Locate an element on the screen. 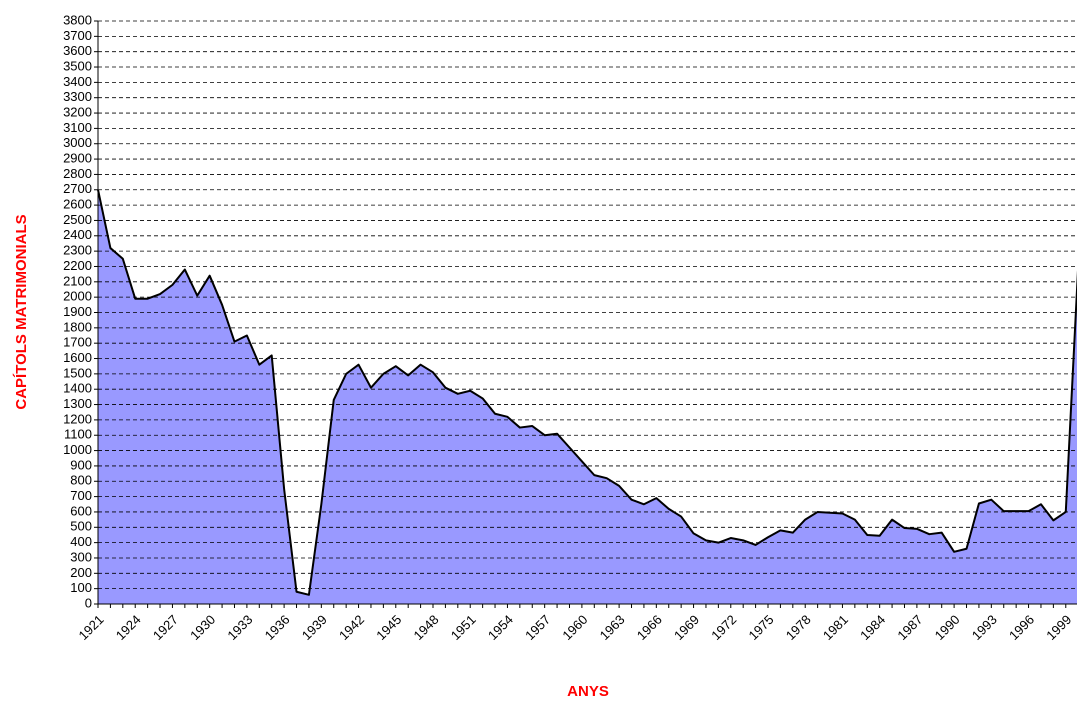  y-tick-label: 3800 is located at coordinates (77, 19).